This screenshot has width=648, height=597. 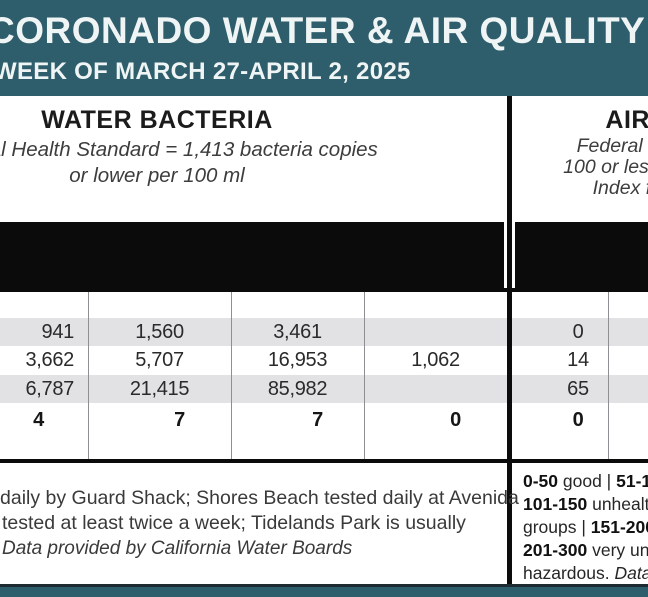 I want to click on air-legend-line3: groups | 151-200 unhealthy |, so click(x=585, y=527).